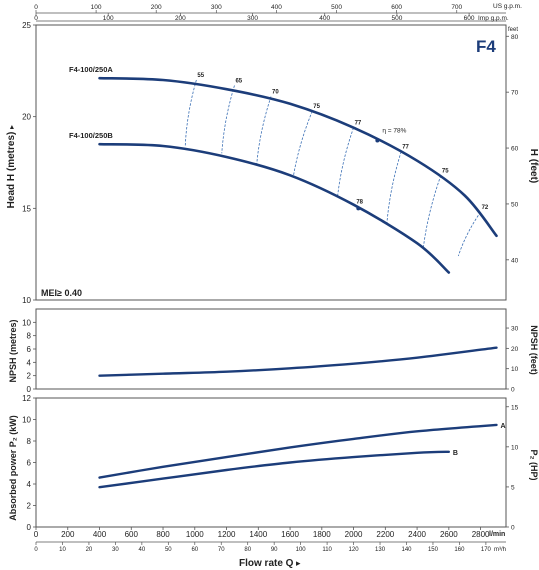  Describe the element at coordinates (396, 7) in the screenshot. I see `us-gpm-tick-label: 600` at that location.